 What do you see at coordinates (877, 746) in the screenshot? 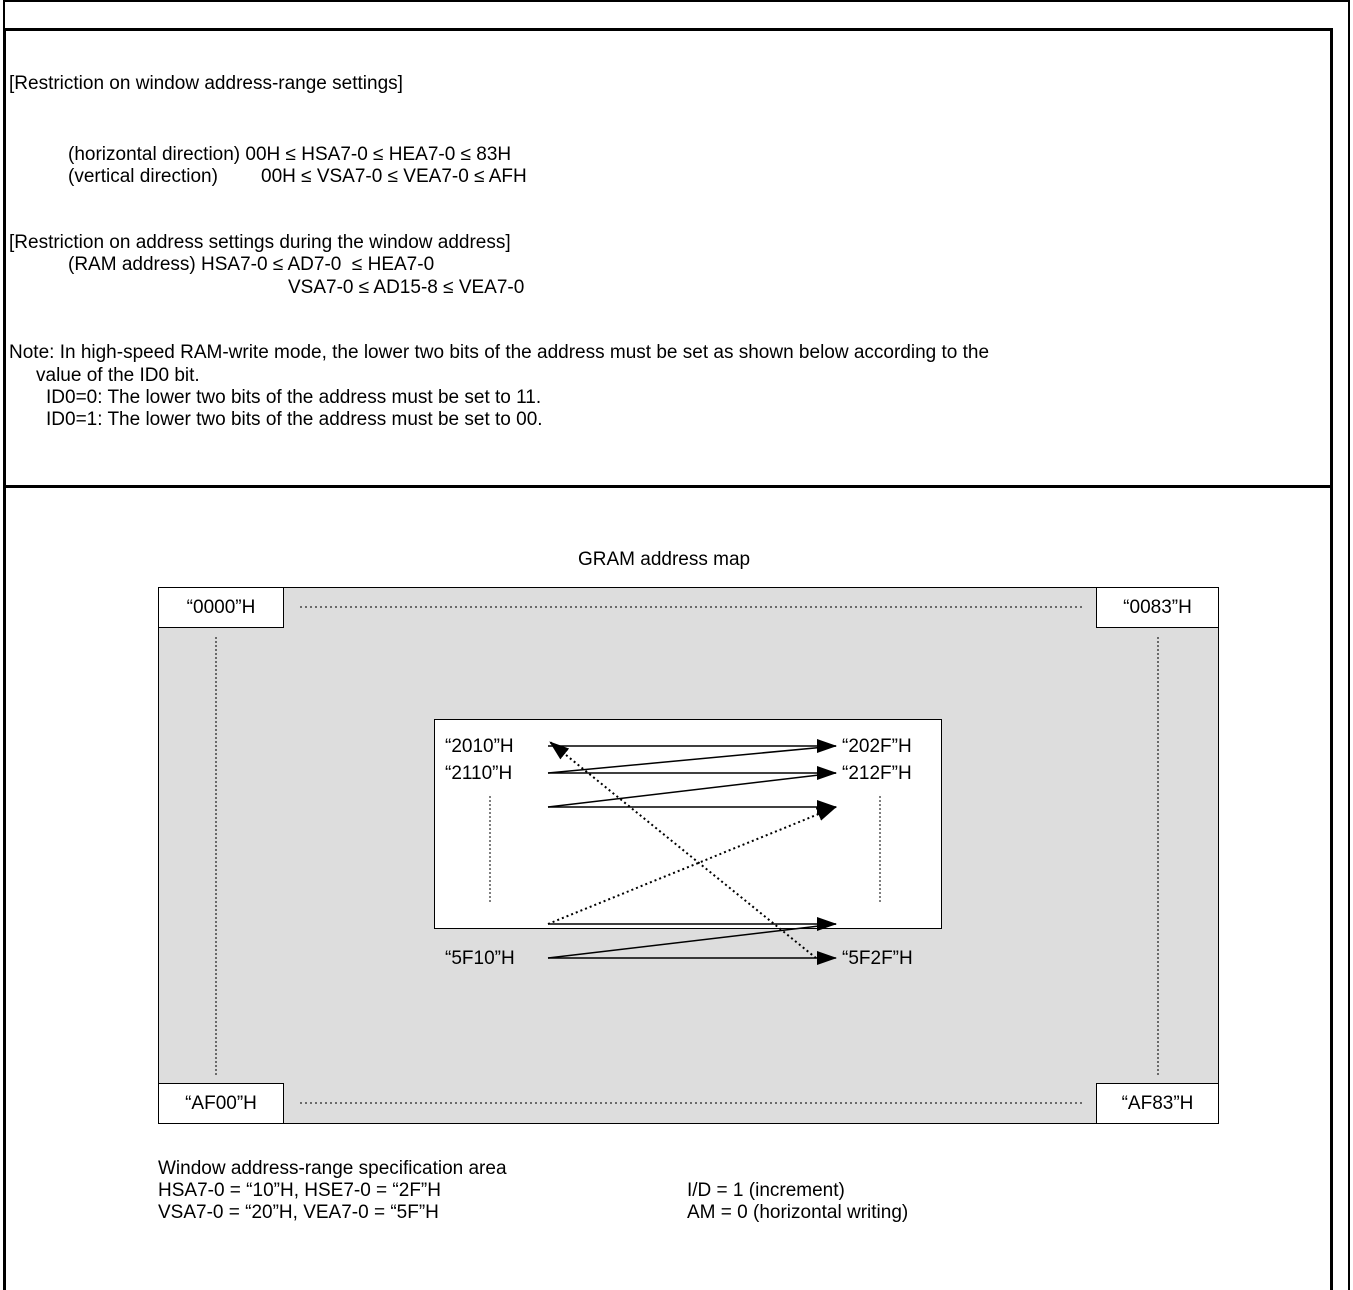
I see `window-label-202f: “202F”H` at bounding box center [877, 746].